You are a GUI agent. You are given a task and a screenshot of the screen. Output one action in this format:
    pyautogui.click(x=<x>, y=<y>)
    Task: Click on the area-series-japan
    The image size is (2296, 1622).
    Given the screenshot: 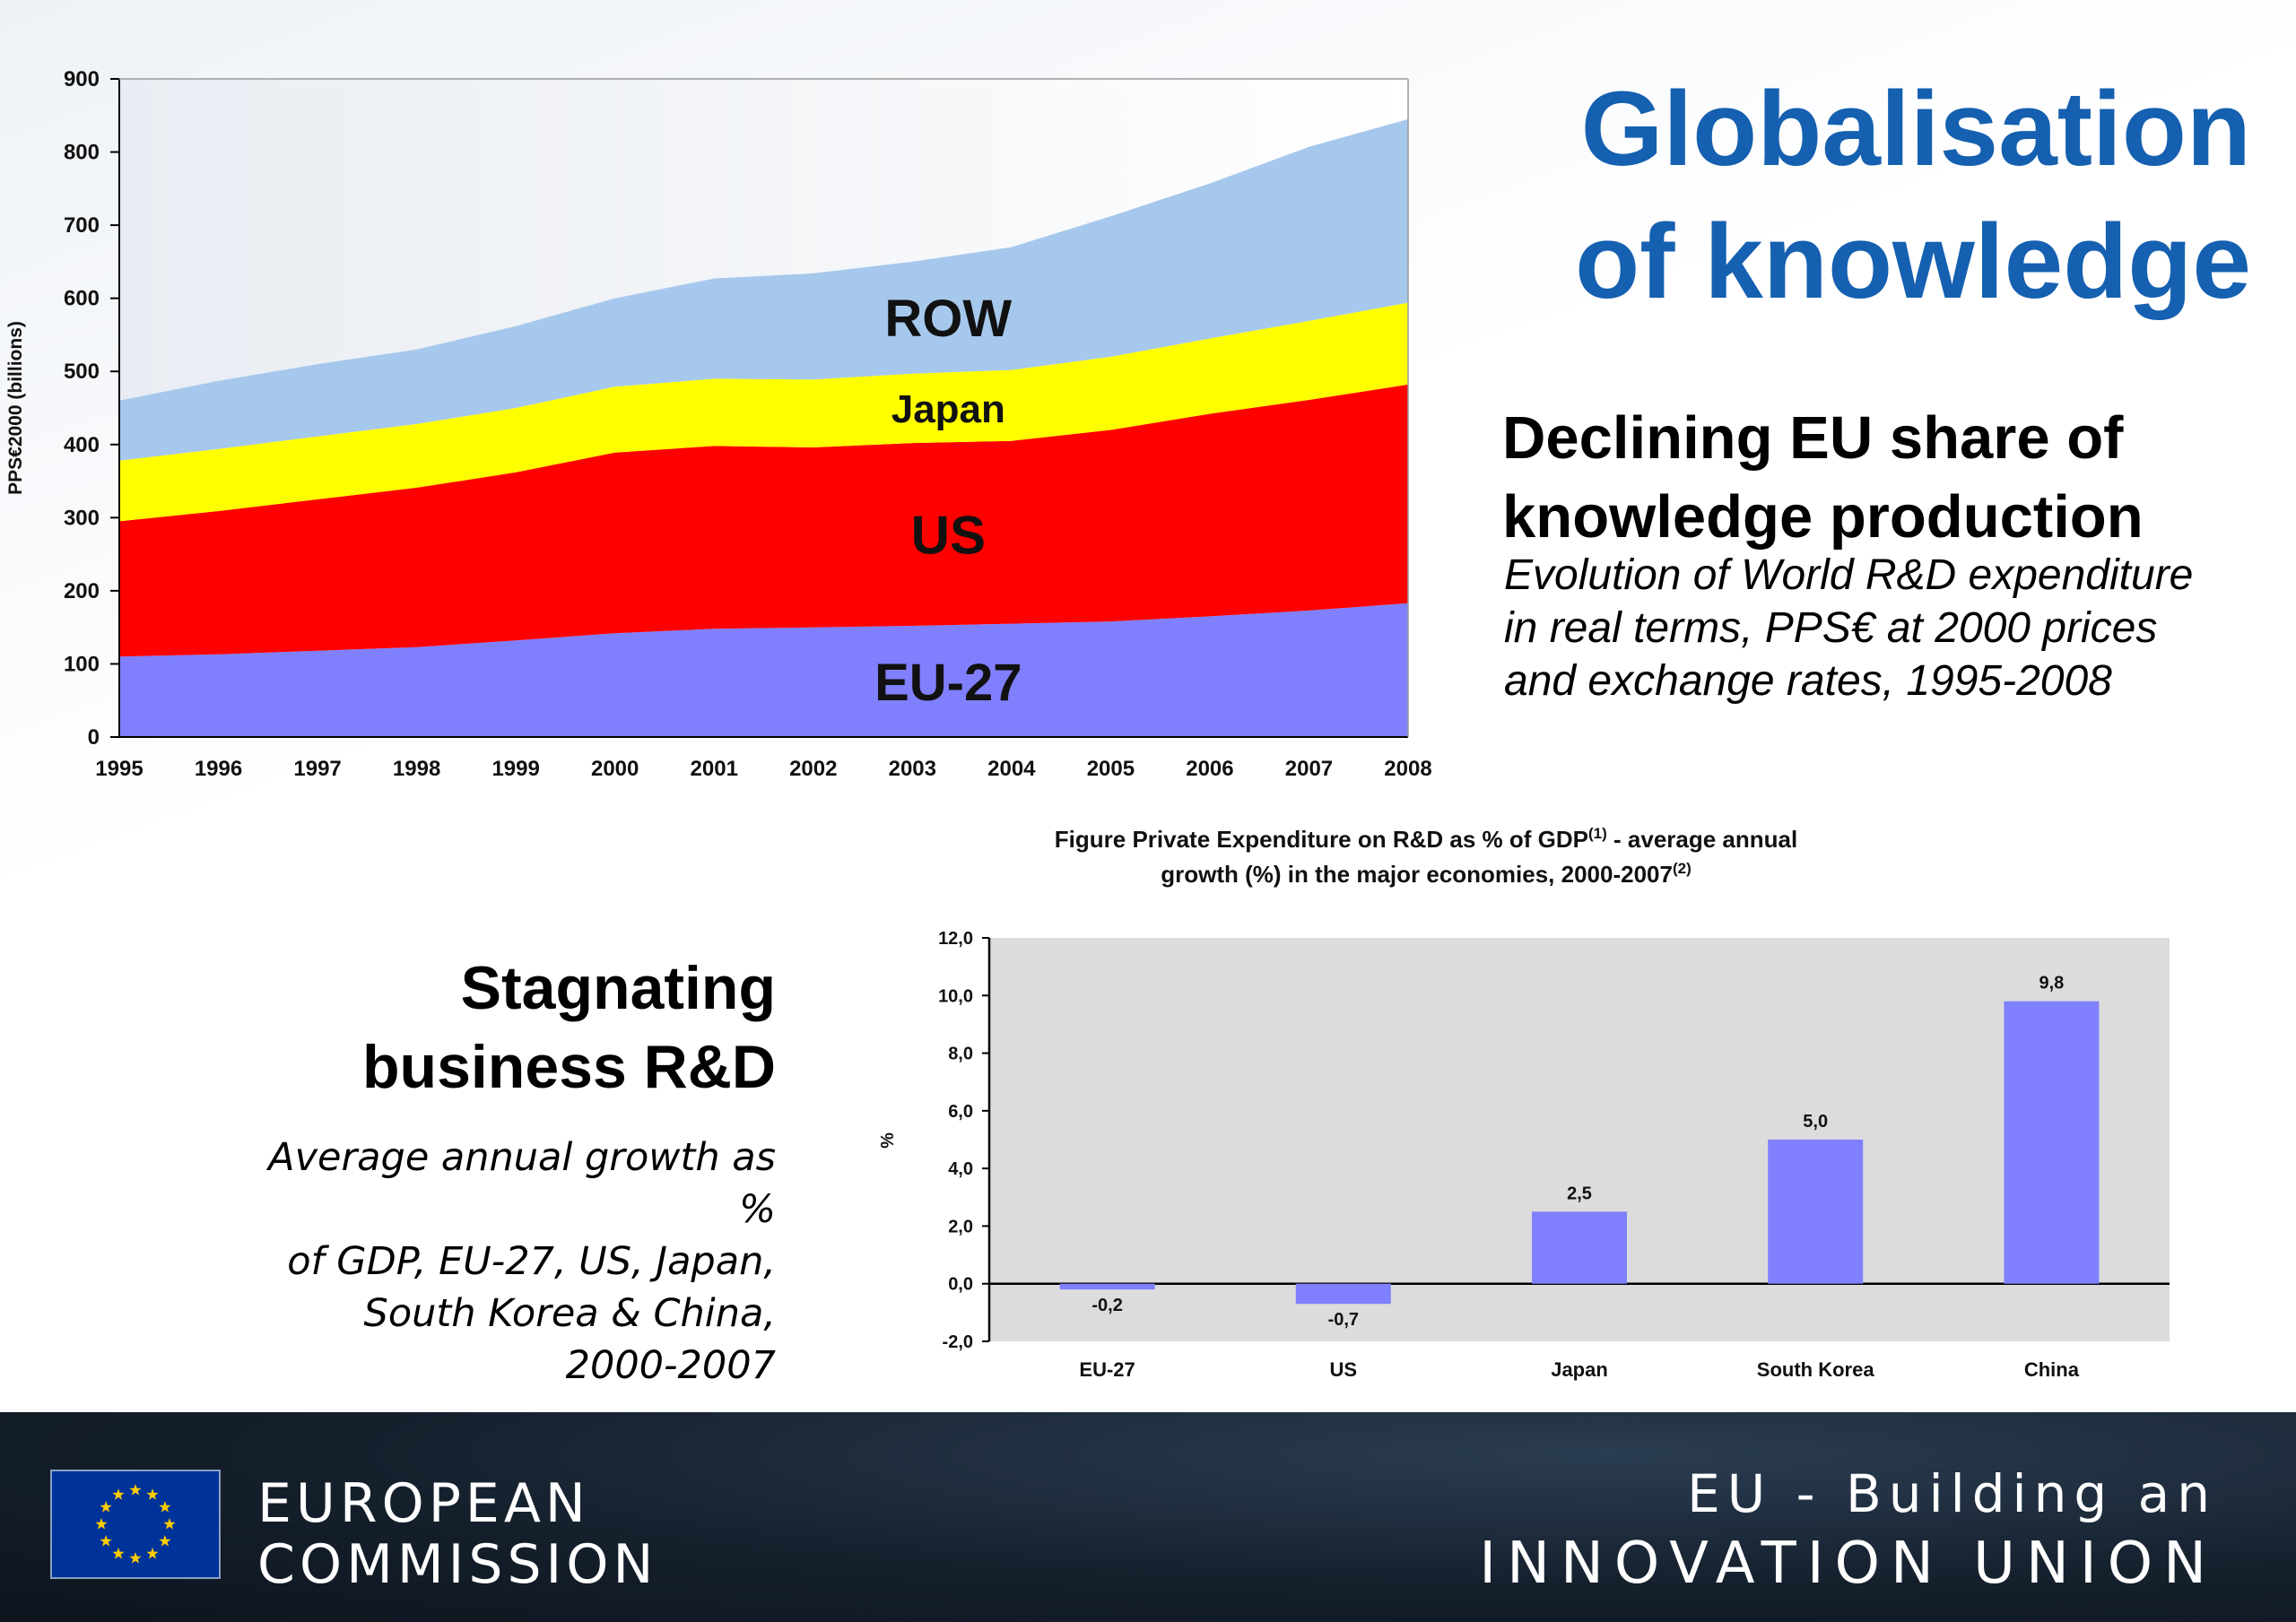 What is the action you would take?
    pyautogui.click(x=763, y=412)
    